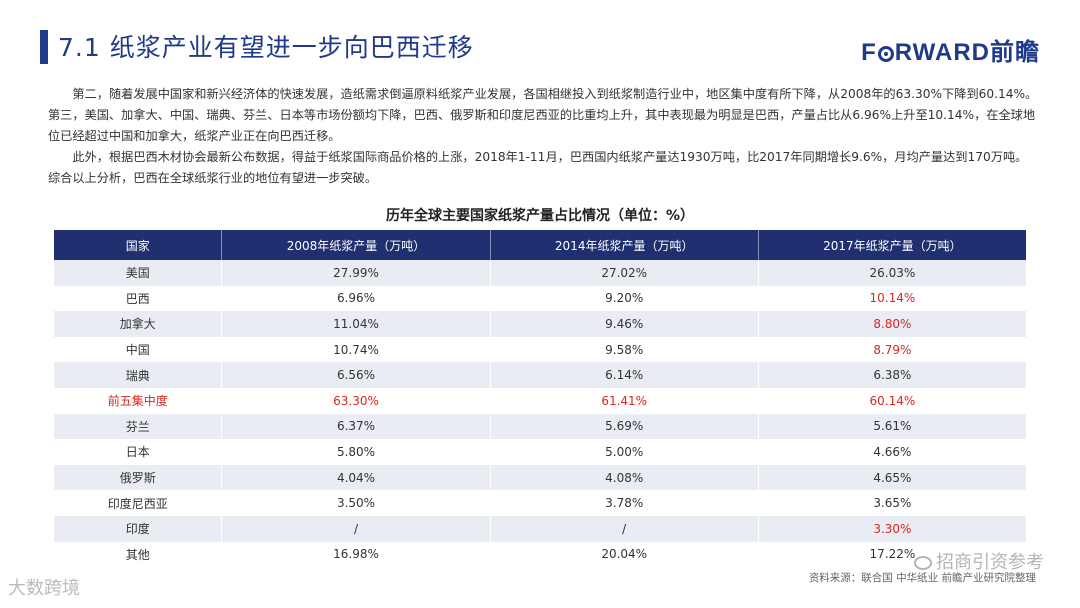  What do you see at coordinates (922, 578) in the screenshot?
I see `source-note: 资料来源：联合国 中华纸业 前瞻产业研究院整理` at bounding box center [922, 578].